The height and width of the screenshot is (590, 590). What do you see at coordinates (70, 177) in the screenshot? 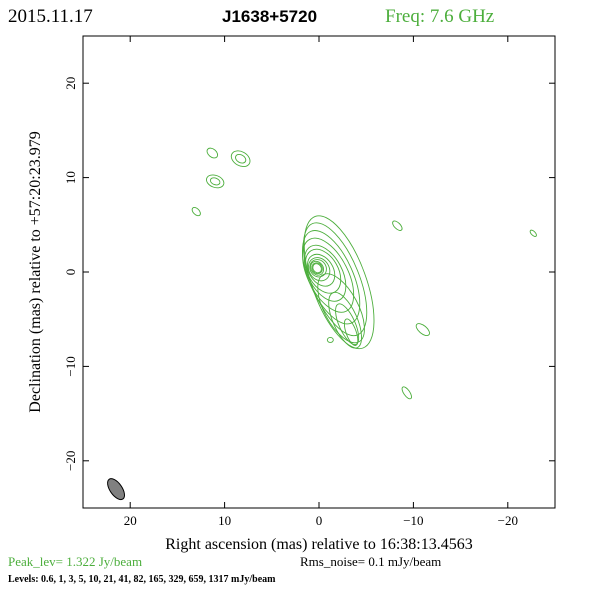
I see `y-tick-label: 10` at bounding box center [70, 177].